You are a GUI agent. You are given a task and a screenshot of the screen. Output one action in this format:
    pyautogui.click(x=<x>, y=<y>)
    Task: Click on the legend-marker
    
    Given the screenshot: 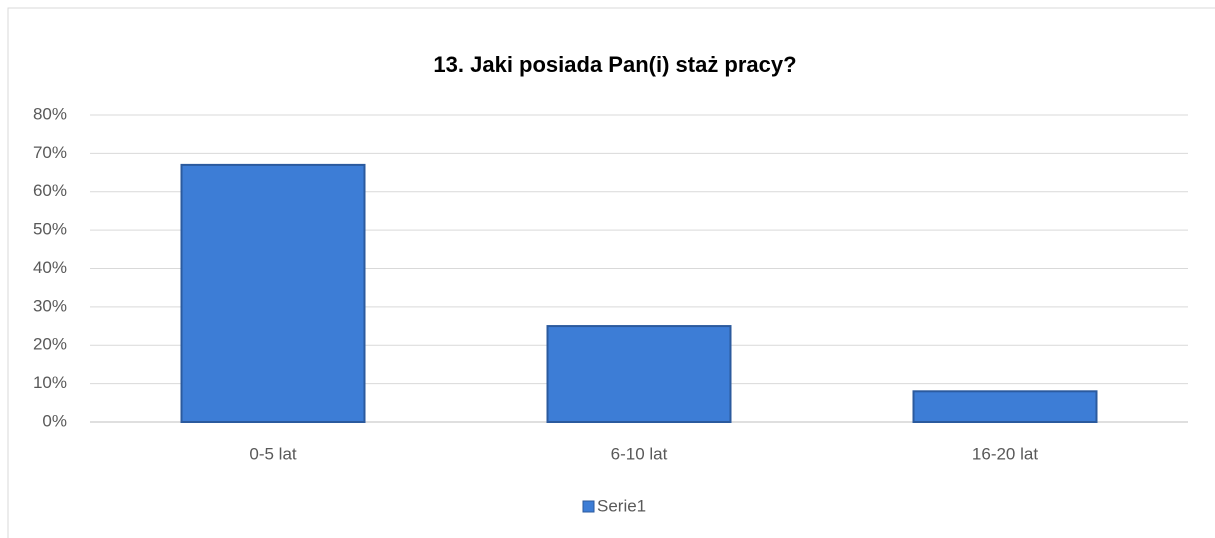 What is the action you would take?
    pyautogui.click(x=588, y=506)
    